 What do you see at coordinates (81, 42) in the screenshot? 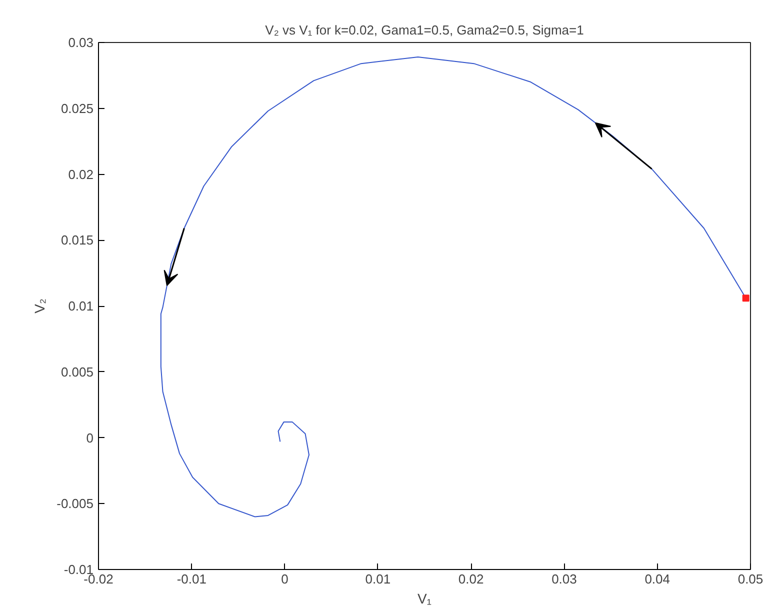
I see `y-tick-label: 0.03` at bounding box center [81, 42].